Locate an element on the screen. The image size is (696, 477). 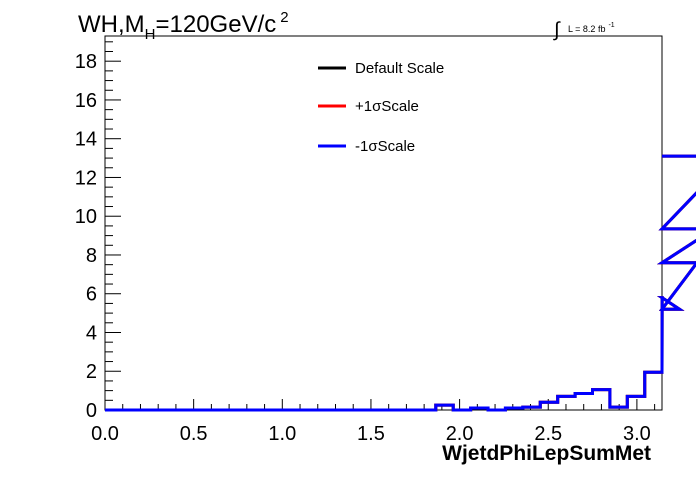
y-tick-label: 6 is located at coordinates (91, 295).